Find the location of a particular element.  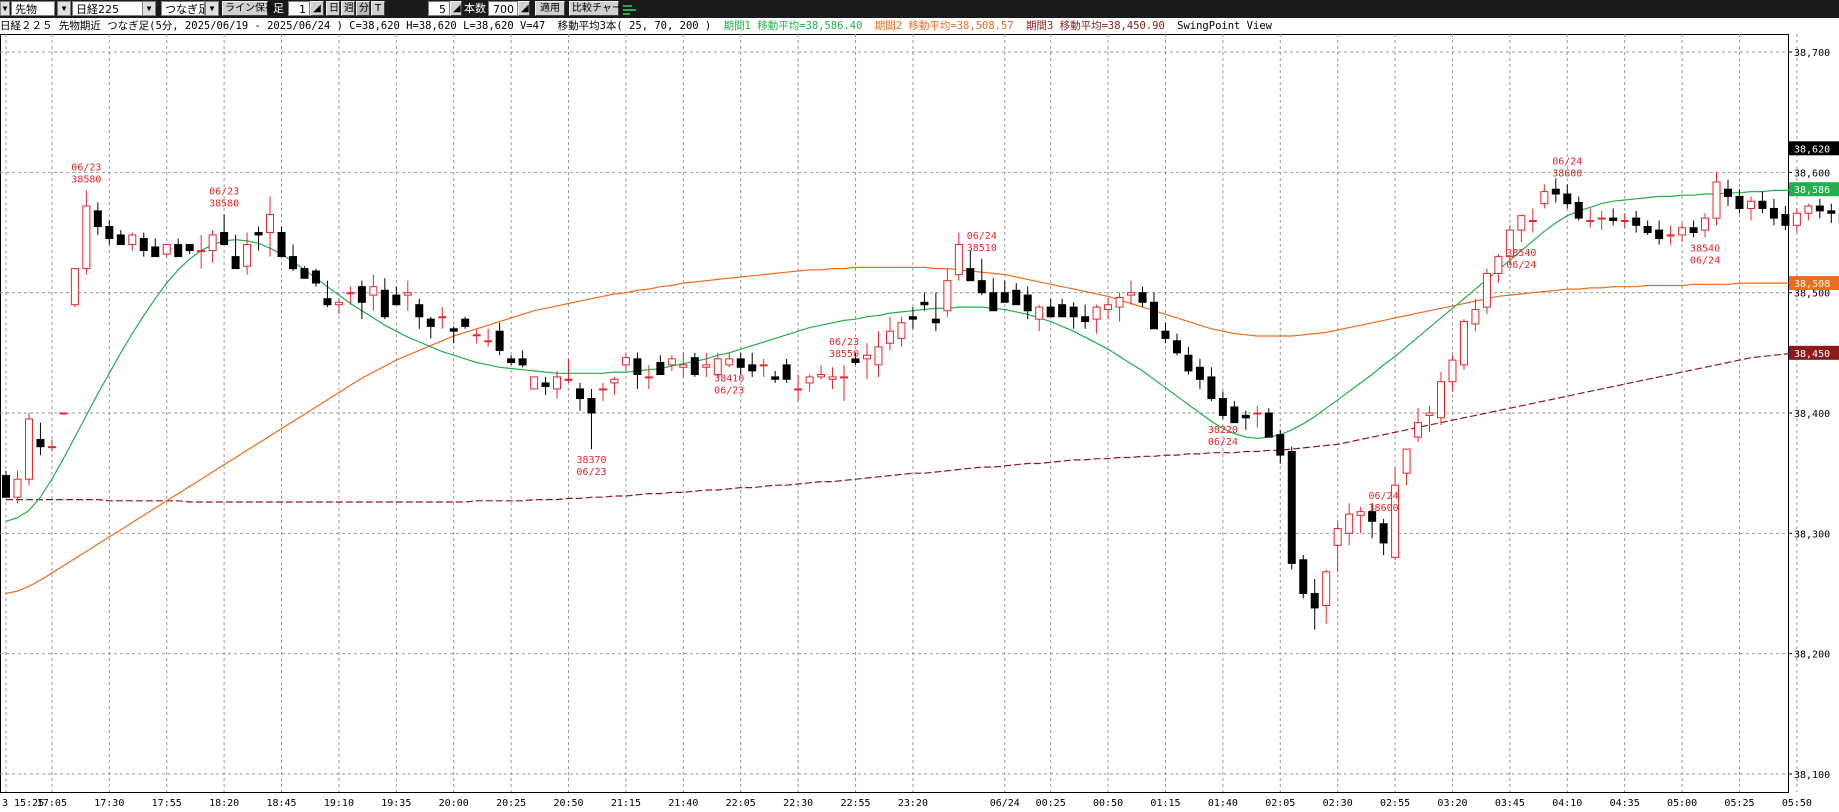

x-tick-label: 03:45 is located at coordinates (1510, 803).